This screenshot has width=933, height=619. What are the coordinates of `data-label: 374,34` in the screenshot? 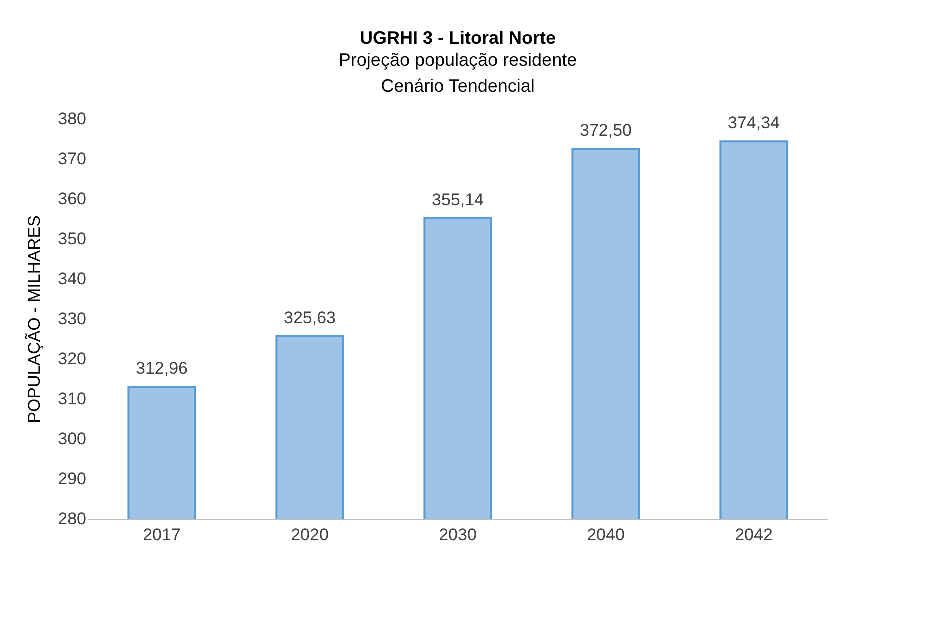 It's located at (754, 123).